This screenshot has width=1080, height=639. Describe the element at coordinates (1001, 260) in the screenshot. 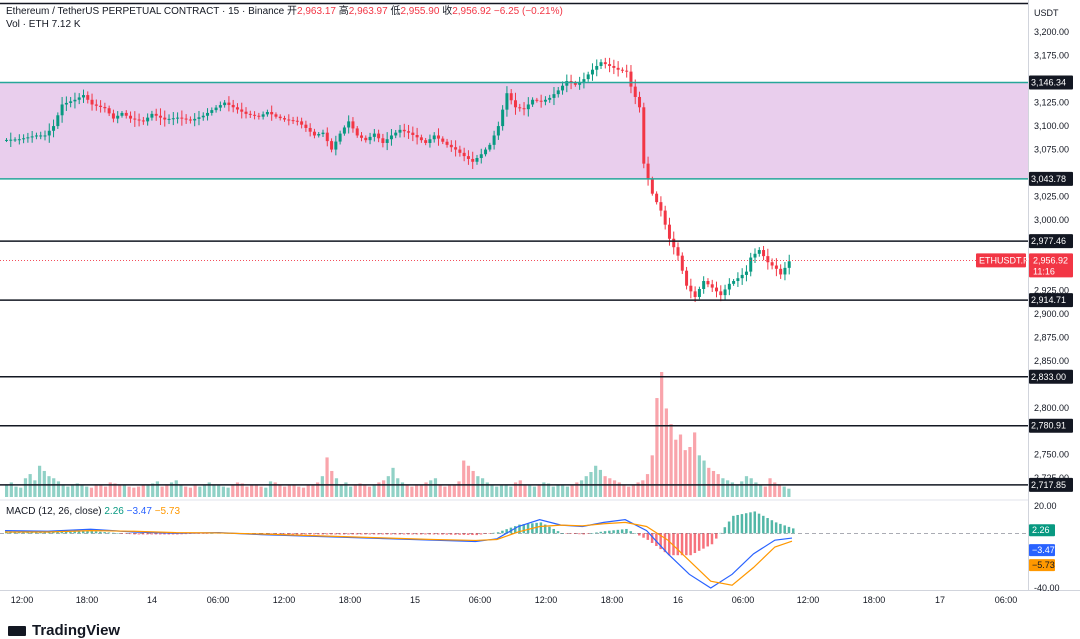

I see `symbol-tag` at that location.